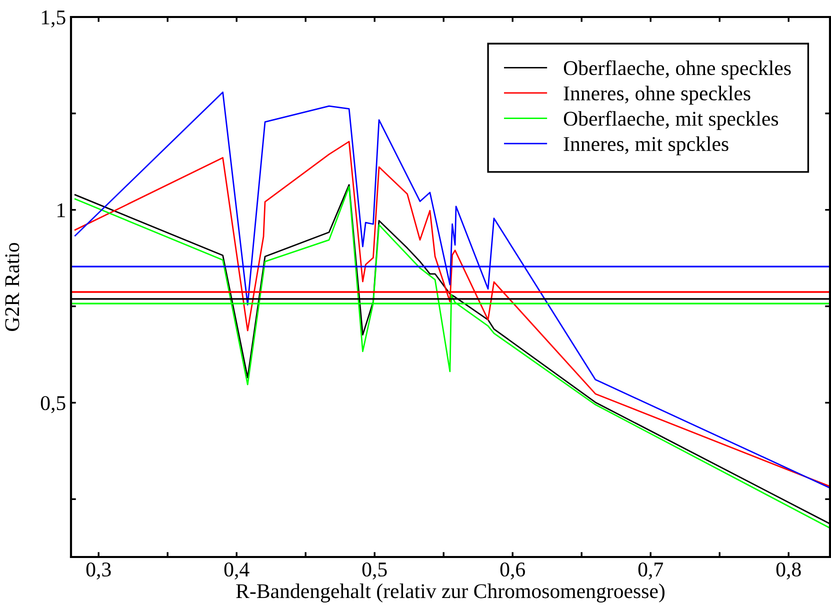 This screenshot has width=831, height=610. What do you see at coordinates (61, 210) in the screenshot?
I see `y-tick-label: 1` at bounding box center [61, 210].